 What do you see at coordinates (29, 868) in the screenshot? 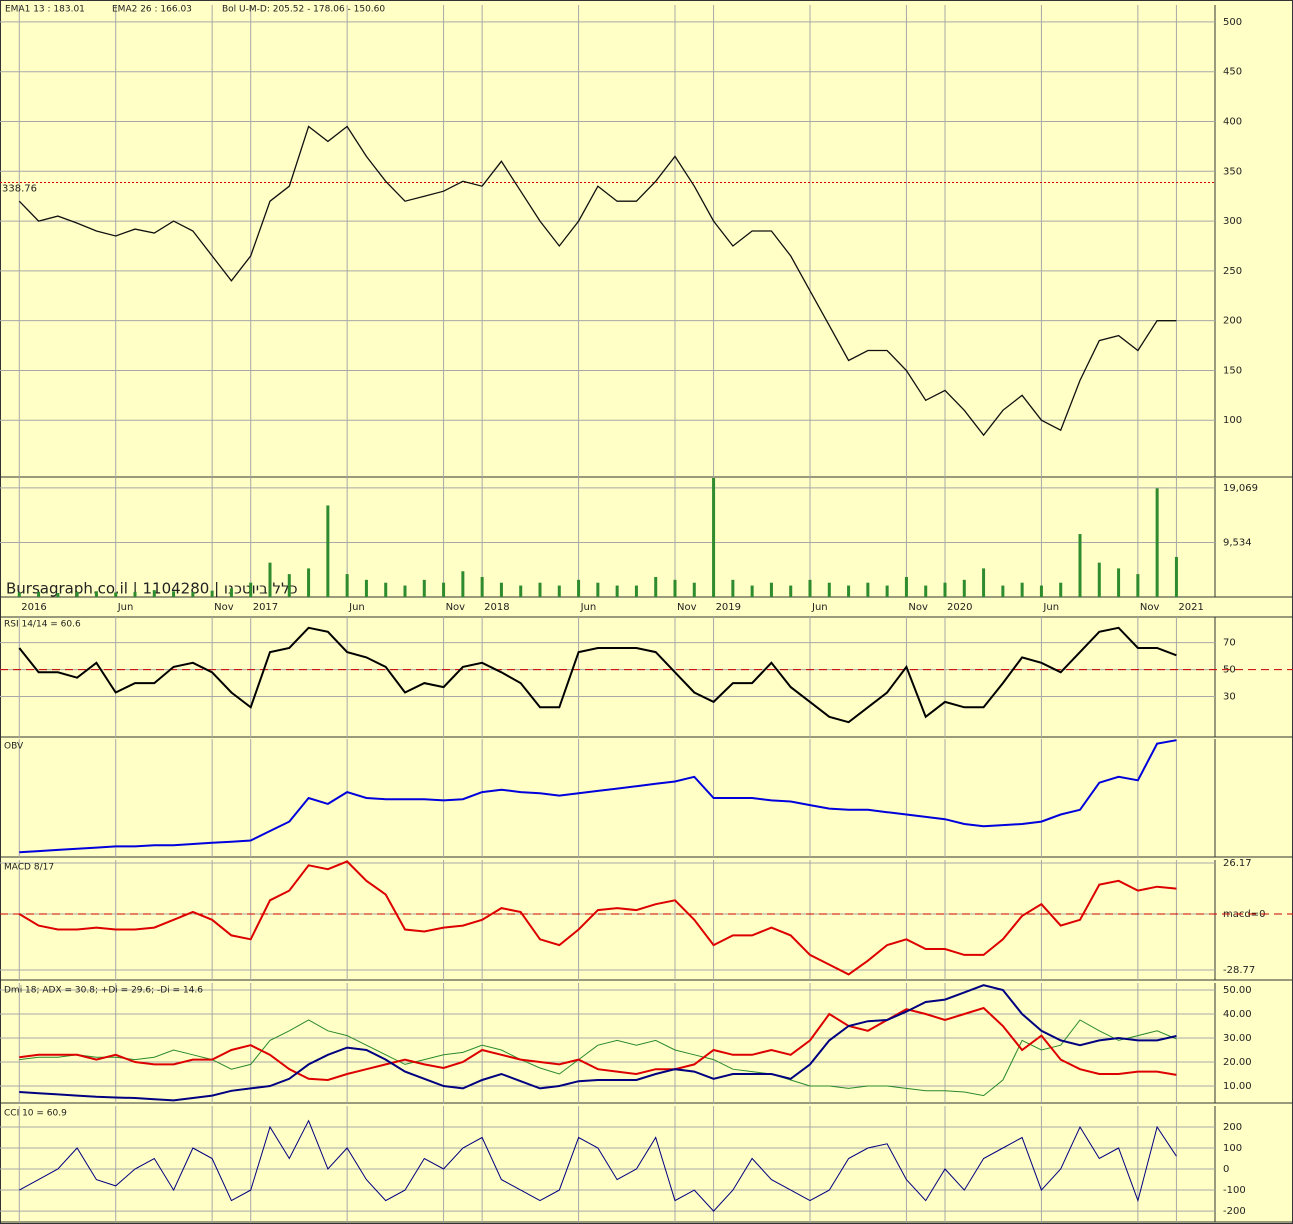
I see `panel-title: MACD 8/17` at bounding box center [29, 868].